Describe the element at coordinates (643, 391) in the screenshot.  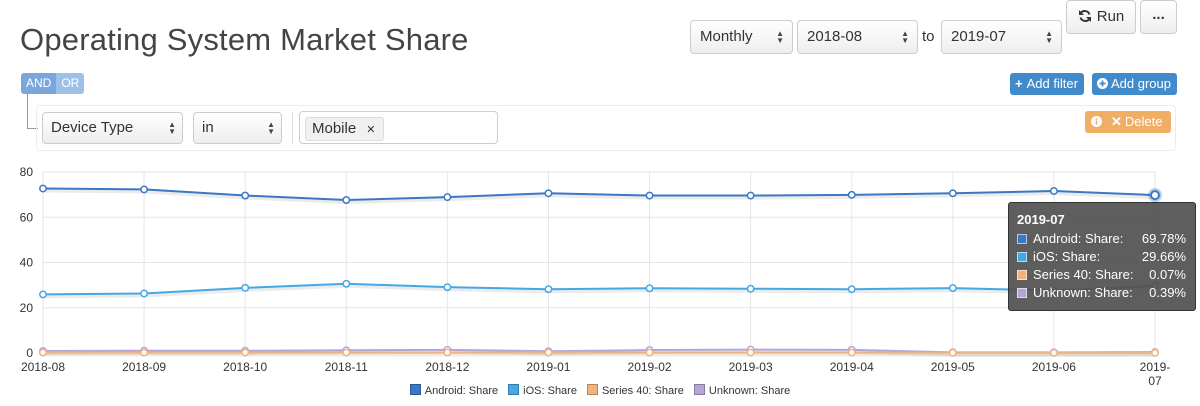
I see `legend-label: Series 40: Share` at that location.